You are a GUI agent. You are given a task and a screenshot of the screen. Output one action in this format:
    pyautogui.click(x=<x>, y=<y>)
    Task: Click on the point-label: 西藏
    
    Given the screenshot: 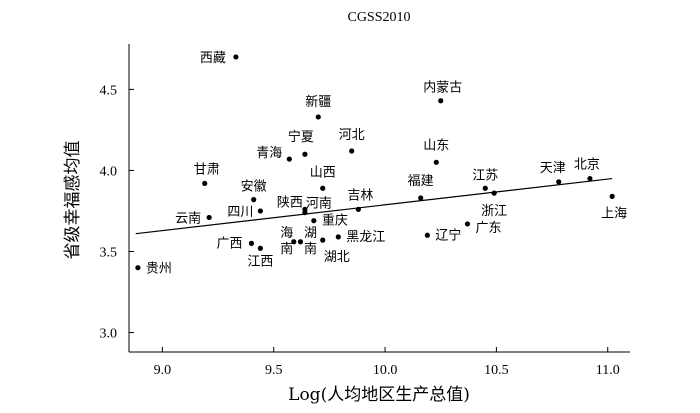 What is the action you would take?
    pyautogui.click(x=213, y=58)
    